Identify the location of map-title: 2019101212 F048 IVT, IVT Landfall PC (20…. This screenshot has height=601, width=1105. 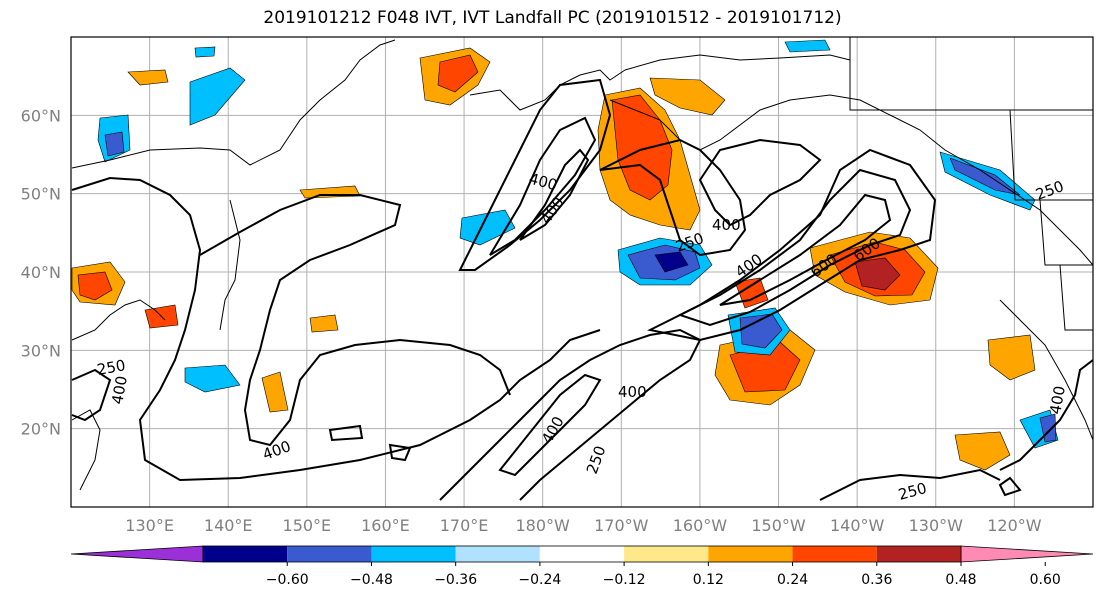
(552, 18).